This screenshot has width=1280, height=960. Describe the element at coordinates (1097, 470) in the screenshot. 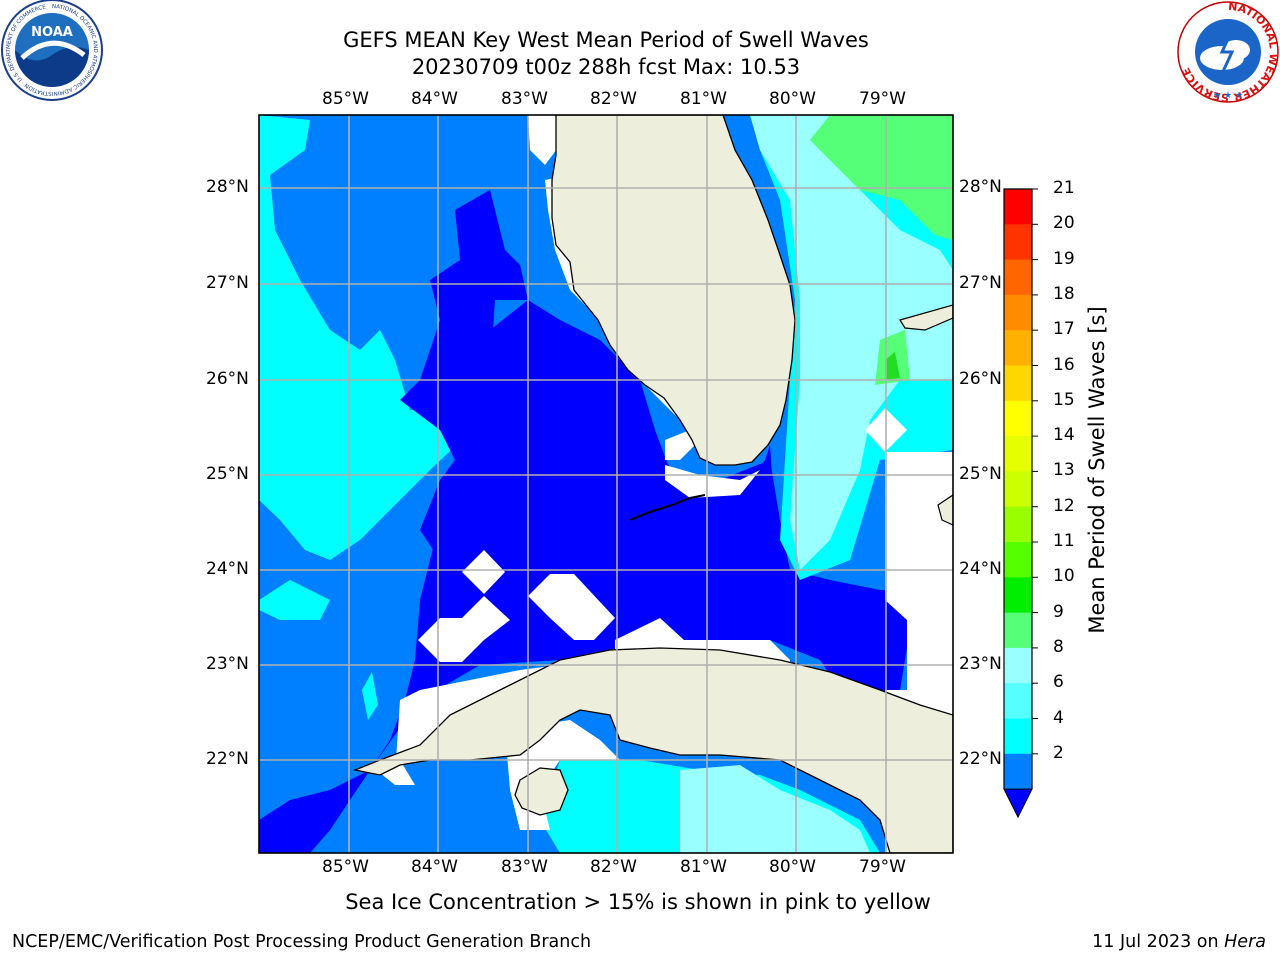

I see `colorbar-label: Mean Period of Swell Waves [s]` at that location.